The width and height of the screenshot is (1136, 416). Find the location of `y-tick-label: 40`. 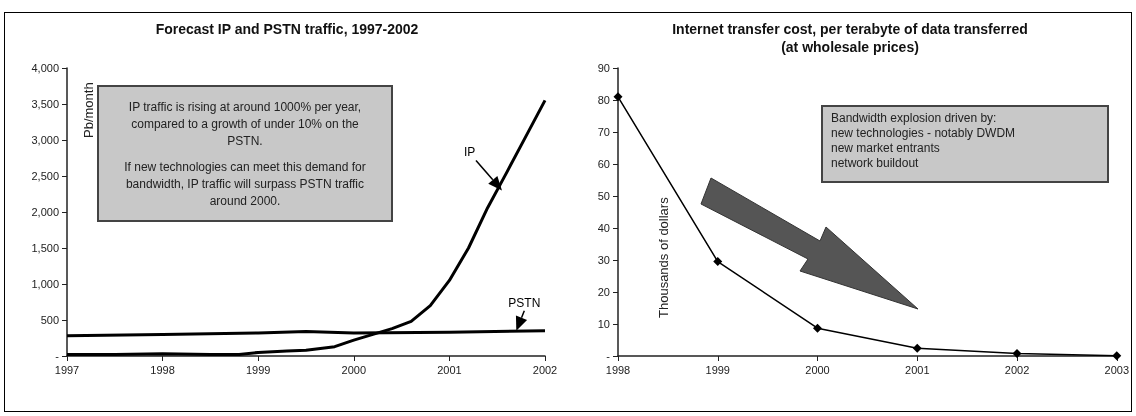

y-tick-label: 40 is located at coordinates (603, 228).